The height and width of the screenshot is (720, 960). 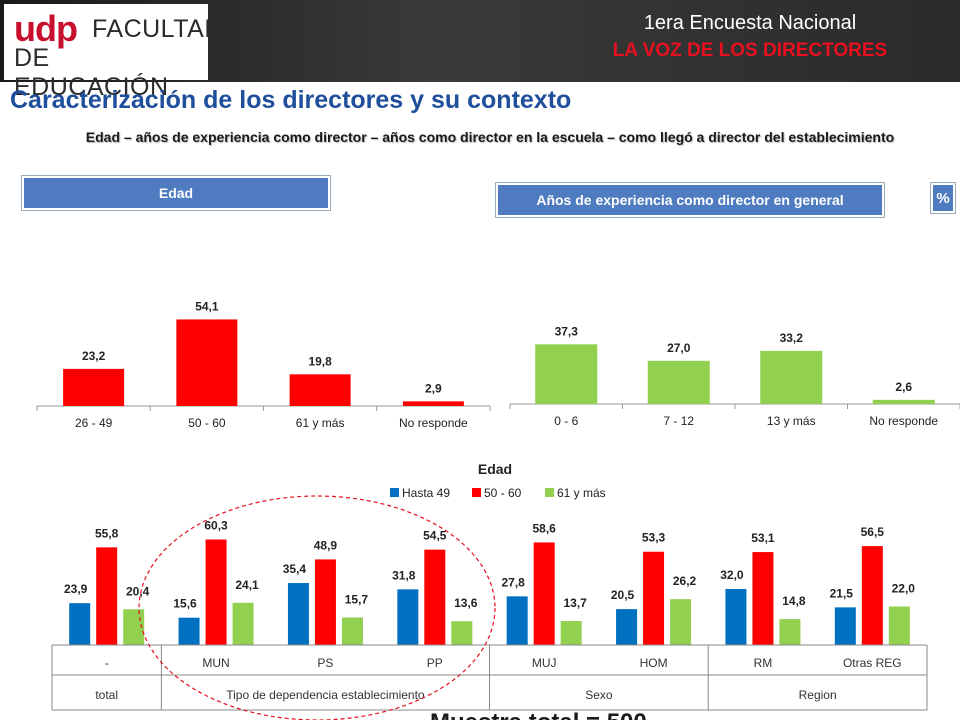 What do you see at coordinates (107, 533) in the screenshot?
I see `grouped-data-label: 55,8` at bounding box center [107, 533].